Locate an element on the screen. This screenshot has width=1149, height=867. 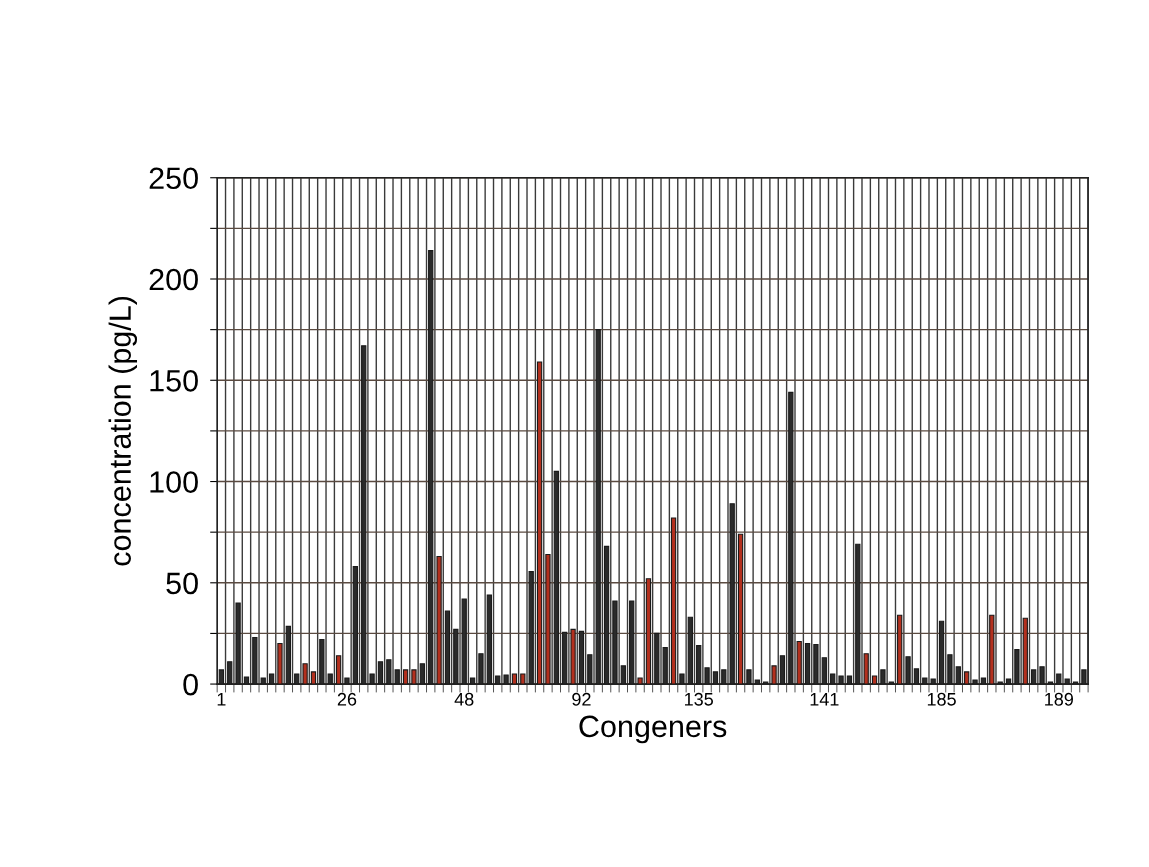
x-tick-label: 48 is located at coordinates (464, 699).